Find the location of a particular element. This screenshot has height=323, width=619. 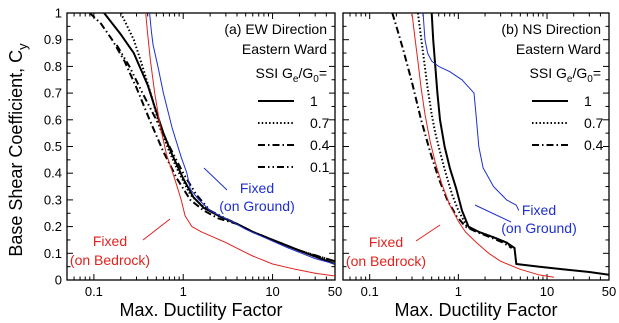

annotation-fixed-bedrock-ns-l1: Fixed is located at coordinates (386, 242).